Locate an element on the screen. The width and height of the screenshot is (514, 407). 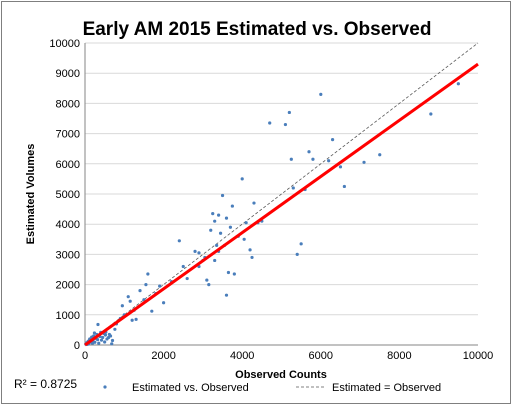
y-tick-label: 10000 is located at coordinates (64, 44).